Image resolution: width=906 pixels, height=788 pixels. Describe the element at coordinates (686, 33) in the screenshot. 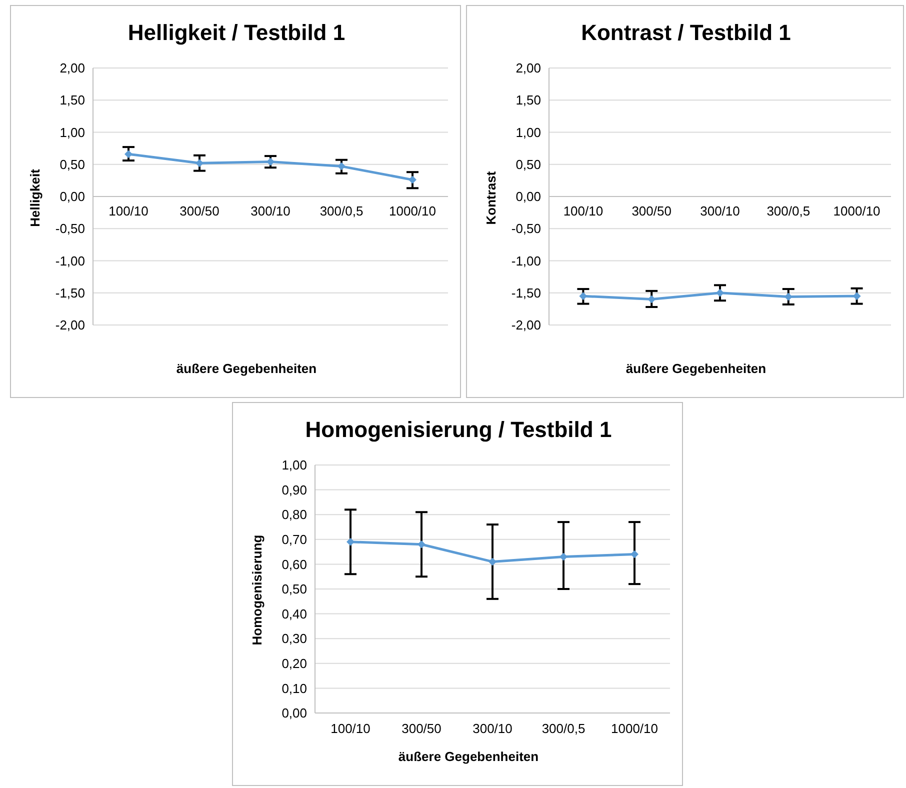

I see `chart-title: Kontrast / Testbild 1` at that location.